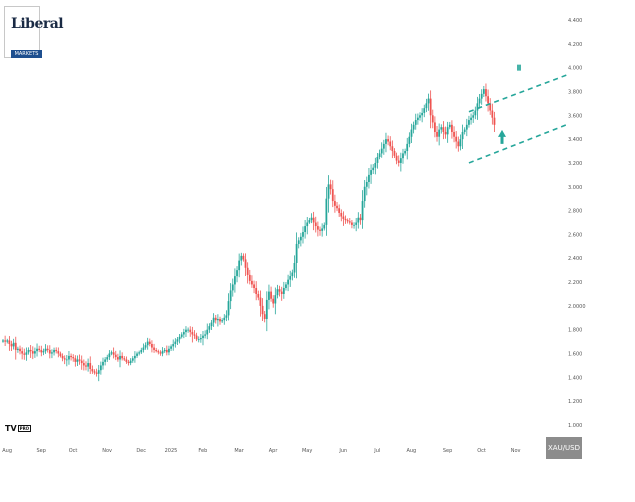 The width and height of the screenshot is (635, 502). What do you see at coordinates (575, 378) in the screenshot?
I see `y-tick-label: 1.400` at bounding box center [575, 378].